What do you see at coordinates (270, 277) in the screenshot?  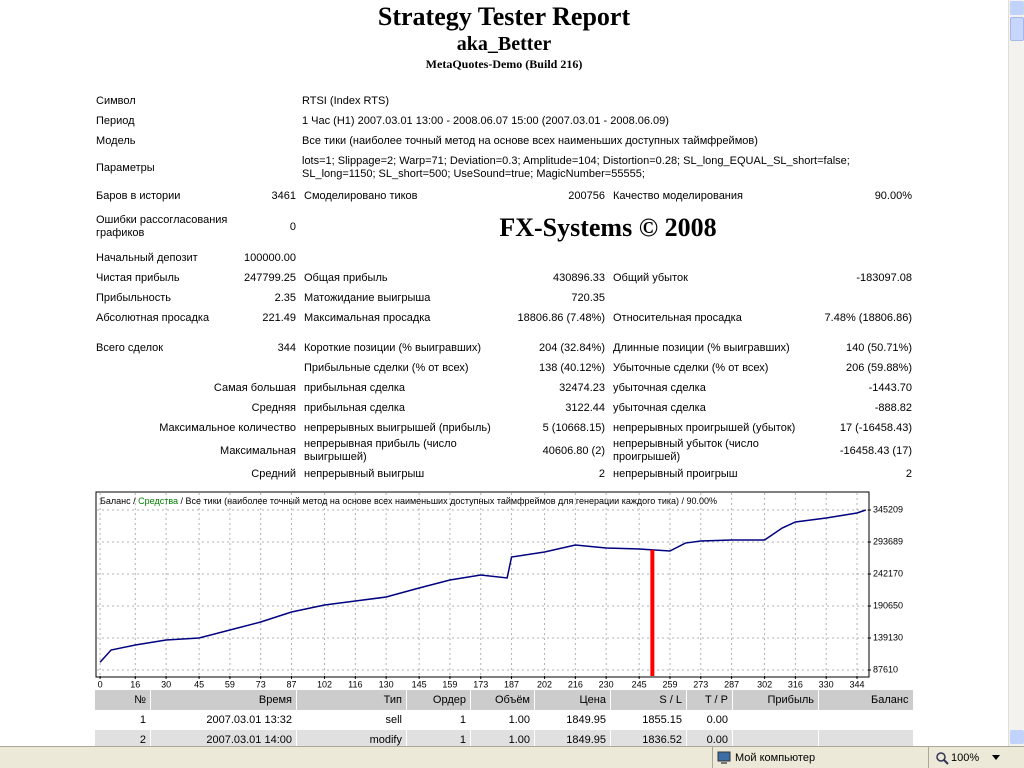 I see `stats-value: 247799.25` at bounding box center [270, 277].